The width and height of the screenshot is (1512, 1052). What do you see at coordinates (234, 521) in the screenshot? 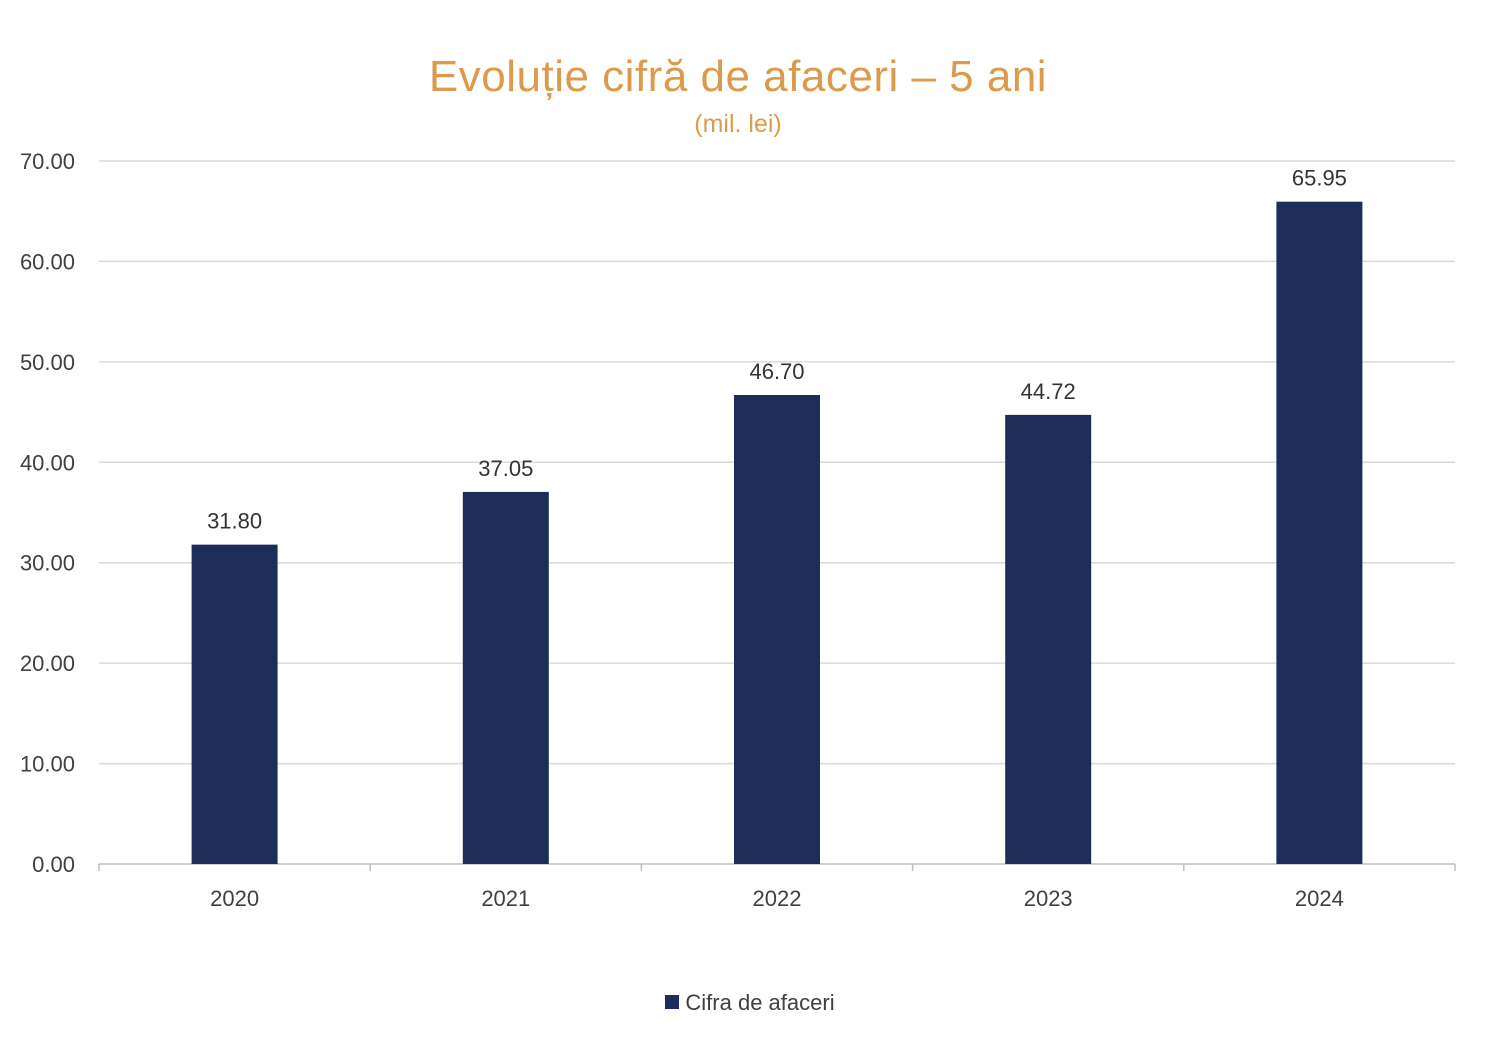
I see `data-label: 31.80` at bounding box center [234, 521].